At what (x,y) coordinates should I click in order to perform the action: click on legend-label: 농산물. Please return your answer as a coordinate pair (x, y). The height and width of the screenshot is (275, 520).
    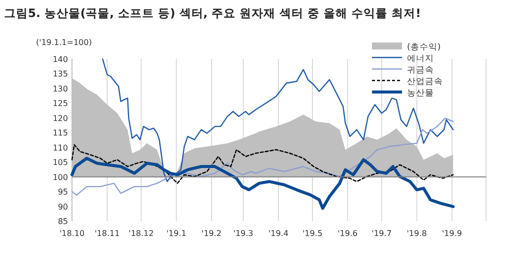
    Looking at the image, I should click on (420, 93).